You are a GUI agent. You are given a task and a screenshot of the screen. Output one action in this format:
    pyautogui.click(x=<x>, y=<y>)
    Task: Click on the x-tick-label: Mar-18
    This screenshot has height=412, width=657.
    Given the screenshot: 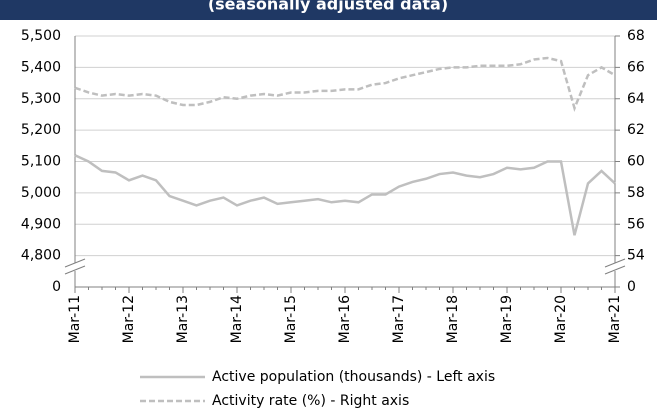 What is the action you would take?
    pyautogui.click(x=453, y=319)
    